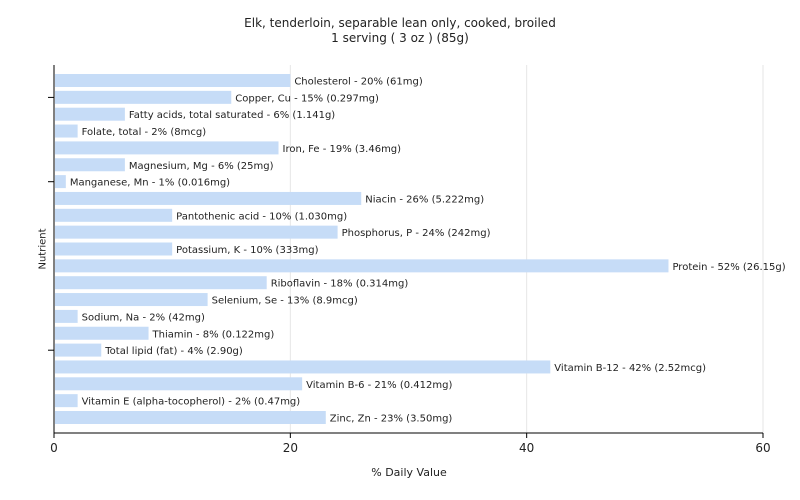 The height and width of the screenshot is (500, 800). Describe the element at coordinates (150, 183) in the screenshot. I see `bar-label: Manganese, Mn - 1% (0.016mg)` at that location.